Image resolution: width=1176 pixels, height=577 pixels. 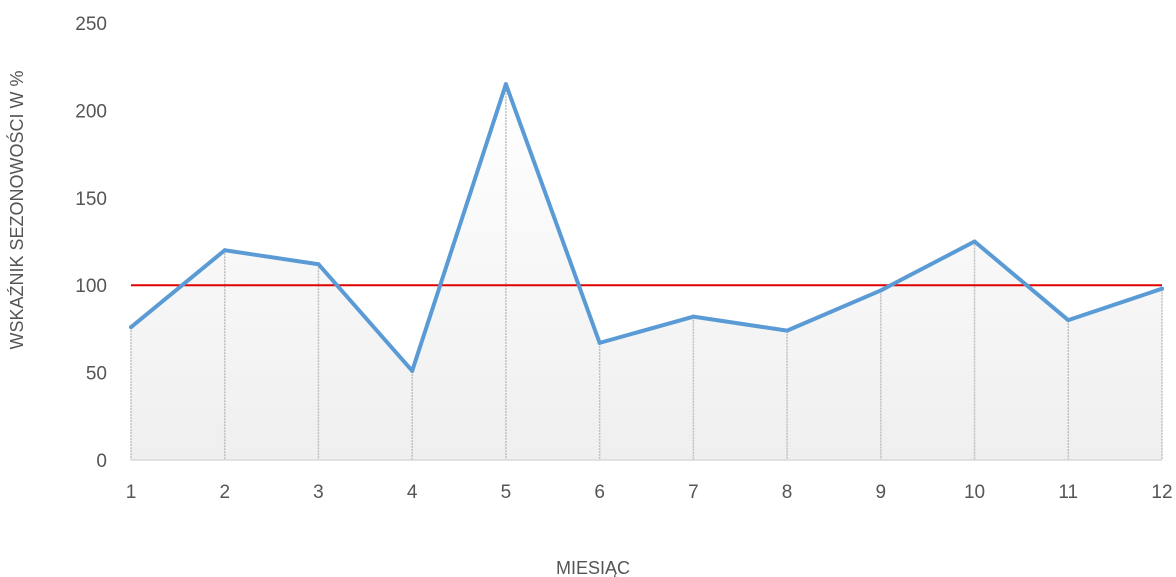 I want to click on y-tick-label: 200, so click(x=91, y=111).